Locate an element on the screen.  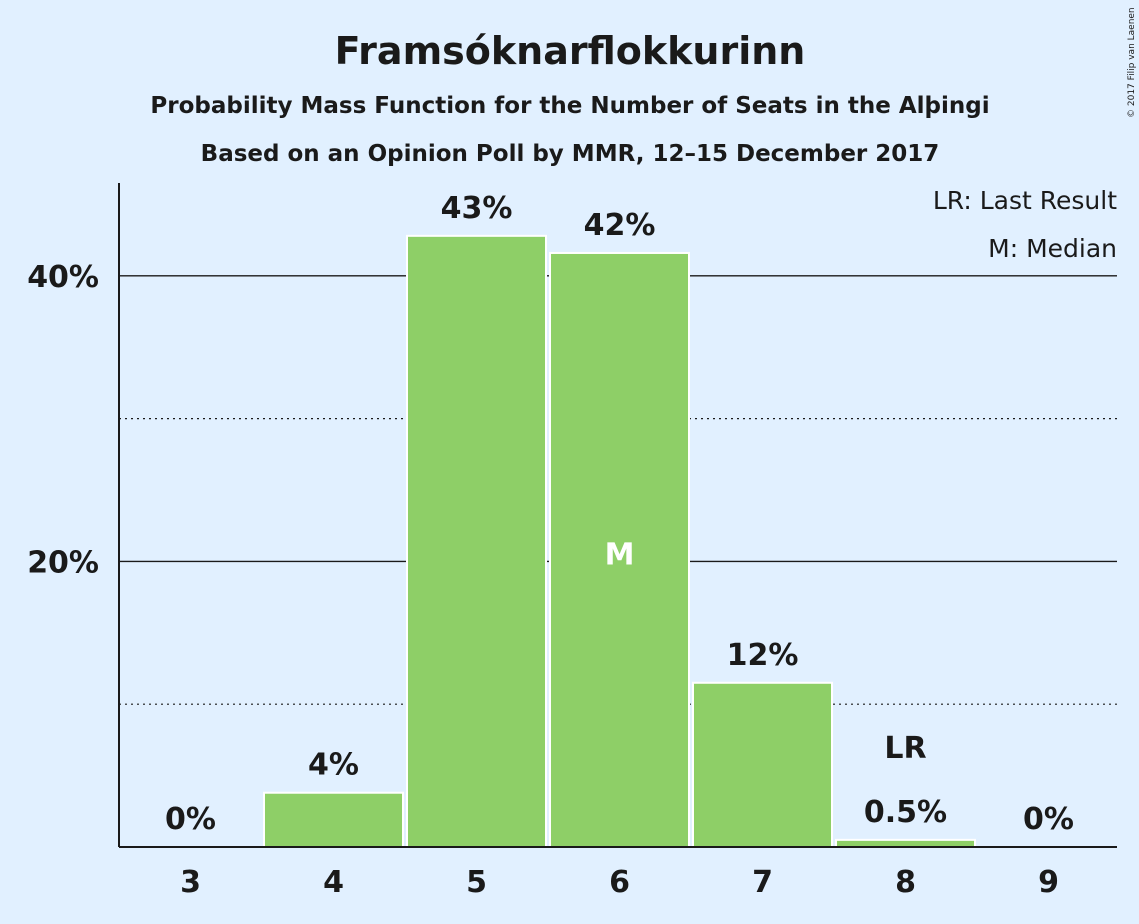
chart-title: Framsóknarflokkurinn is located at coordinates (570, 51).